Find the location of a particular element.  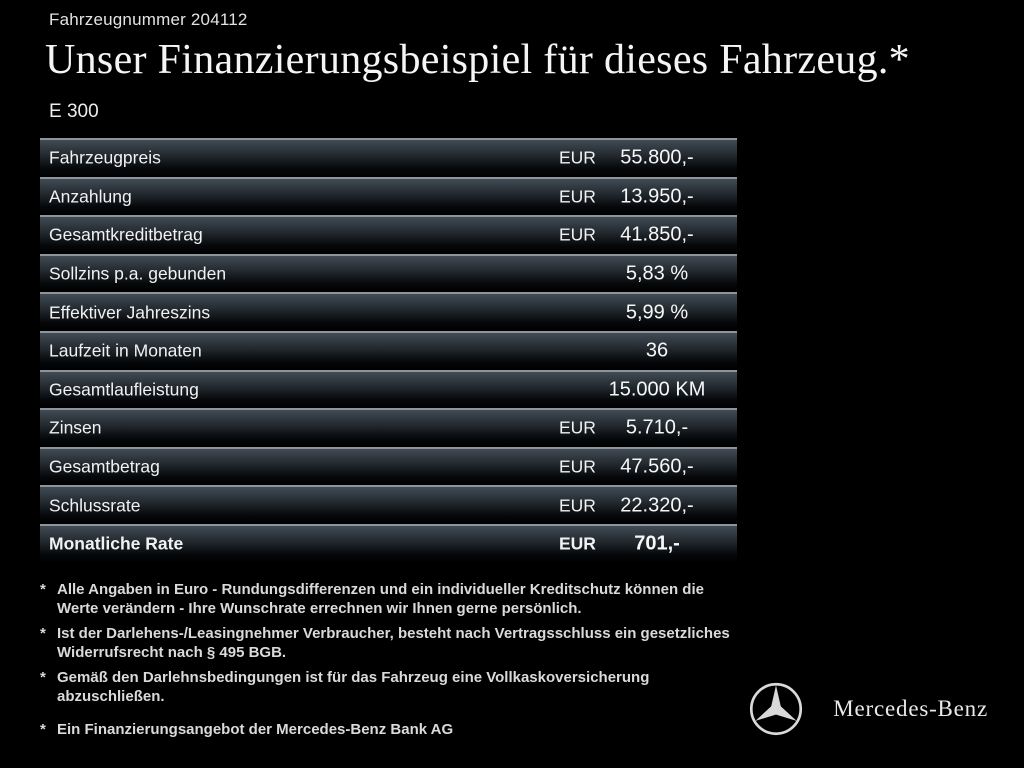

row-label: Laufzeit in Monaten is located at coordinates (125, 350).